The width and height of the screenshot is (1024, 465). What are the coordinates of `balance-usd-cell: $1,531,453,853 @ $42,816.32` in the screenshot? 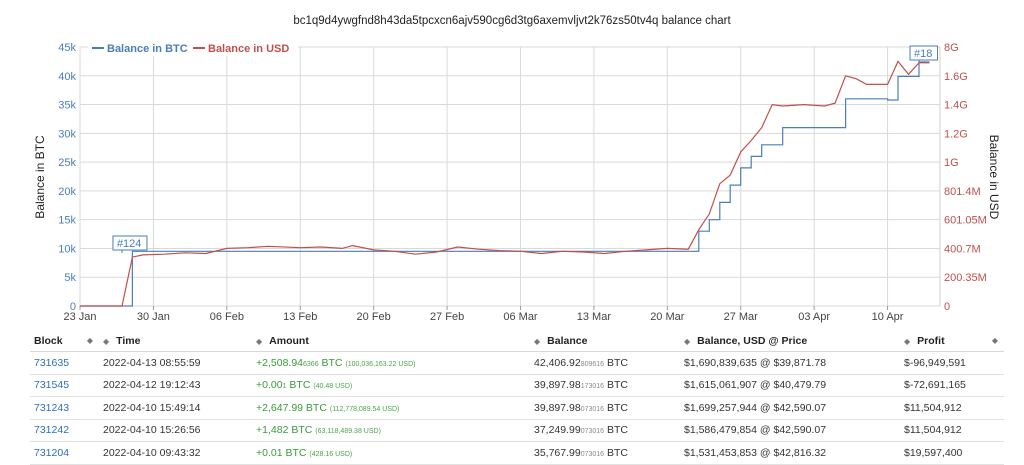 It's located at (790, 453).